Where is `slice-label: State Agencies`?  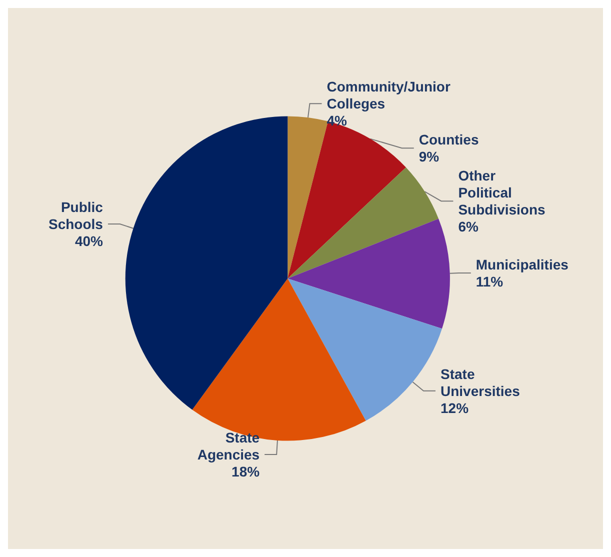
slice-label: State Agencies is located at coordinates (228, 445).